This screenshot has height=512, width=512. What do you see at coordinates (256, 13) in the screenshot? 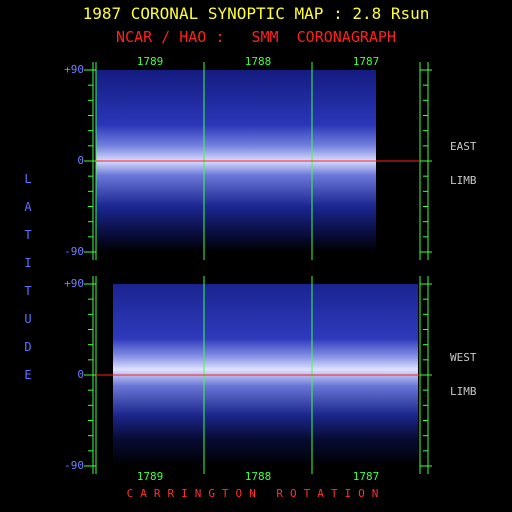
I see `title: 1987 CORONAL SYNOPTIC MAP : 2.8 Rsun` at bounding box center [256, 13].